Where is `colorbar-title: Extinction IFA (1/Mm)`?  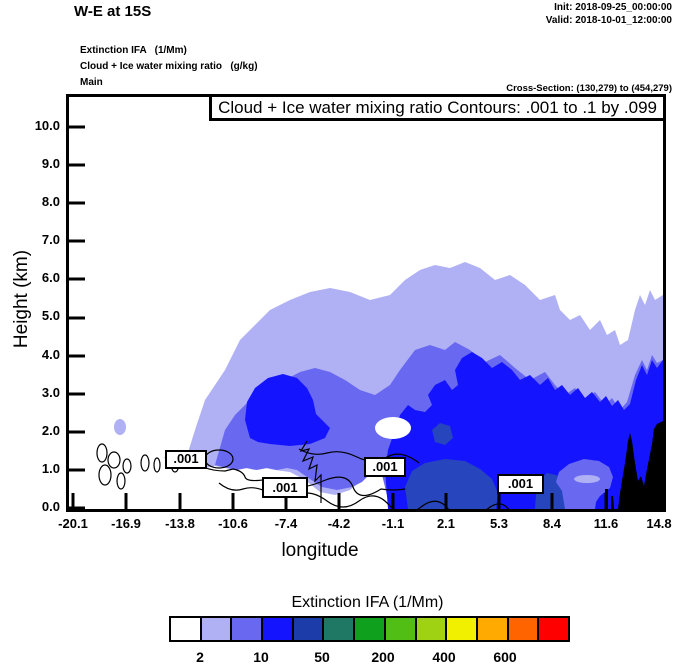
colorbar-title: Extinction IFA (1/Mm) is located at coordinates (367, 602).